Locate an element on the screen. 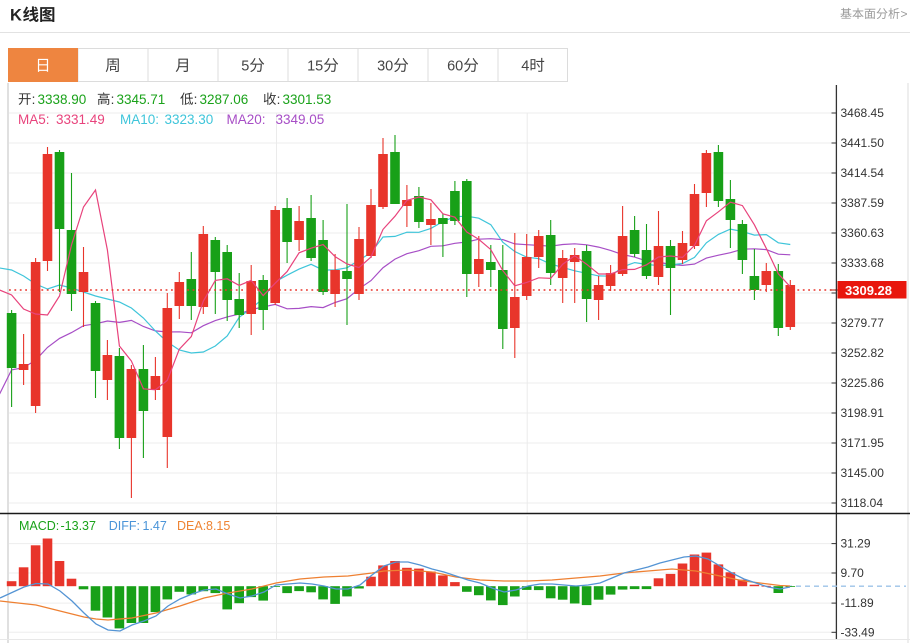  svg-text: 3360.63 is located at coordinates (863, 233).